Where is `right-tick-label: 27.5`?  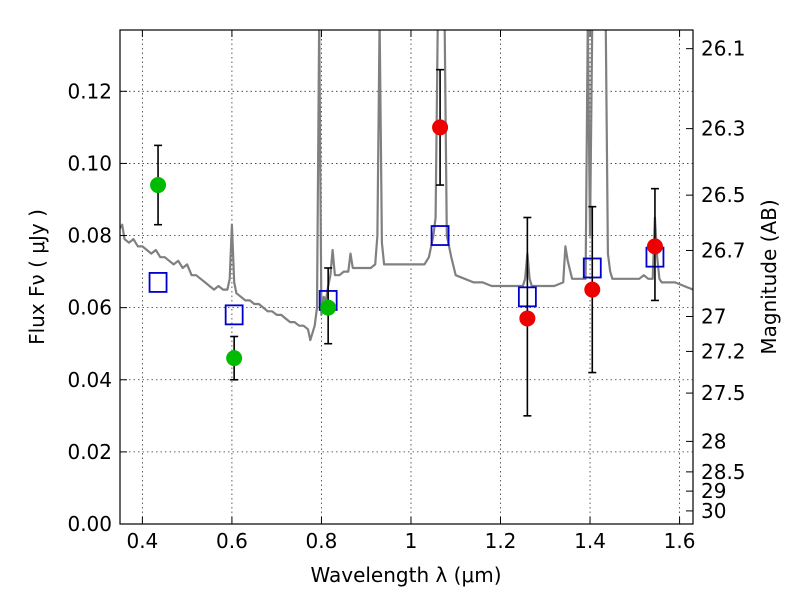
right-tick-label: 27.5 is located at coordinates (723, 393).